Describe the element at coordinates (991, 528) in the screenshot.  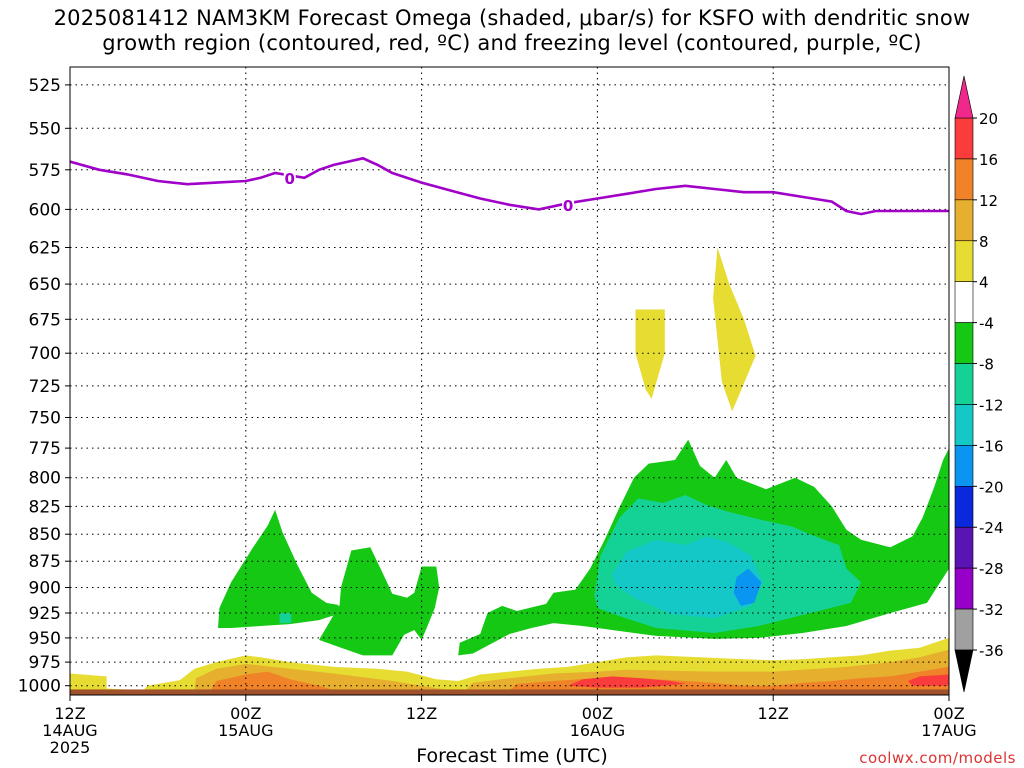
I see `colorbar-label: -24` at that location.